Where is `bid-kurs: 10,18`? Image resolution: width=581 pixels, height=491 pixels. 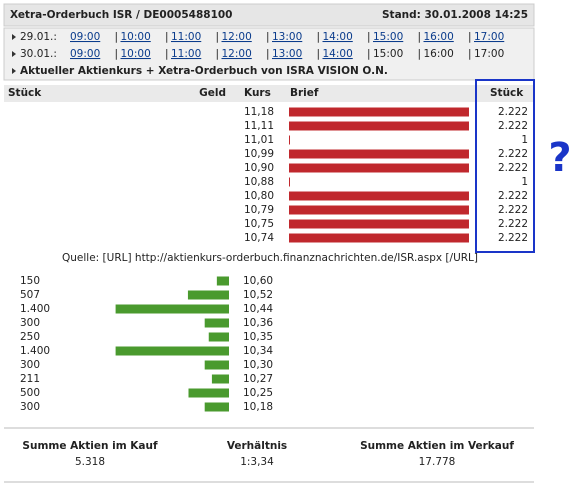
bid-kurs: 10,18 is located at coordinates (258, 407).